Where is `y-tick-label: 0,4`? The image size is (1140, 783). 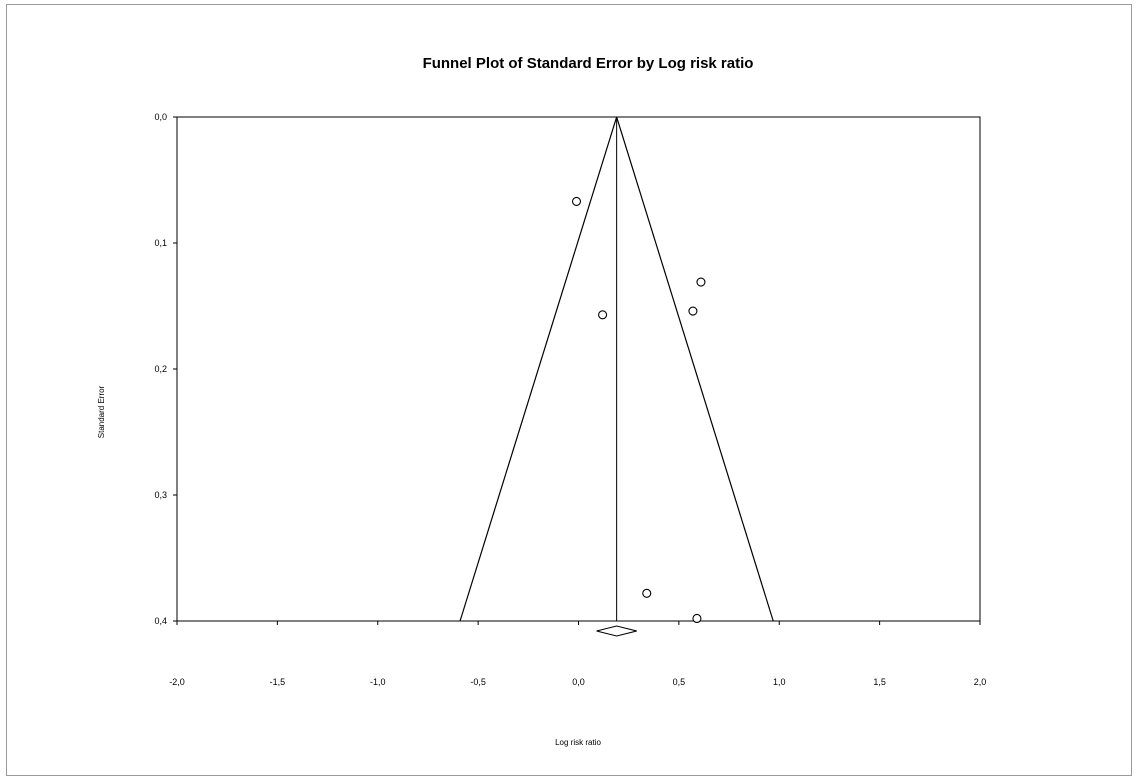
y-tick-label: 0,4 is located at coordinates (160, 621).